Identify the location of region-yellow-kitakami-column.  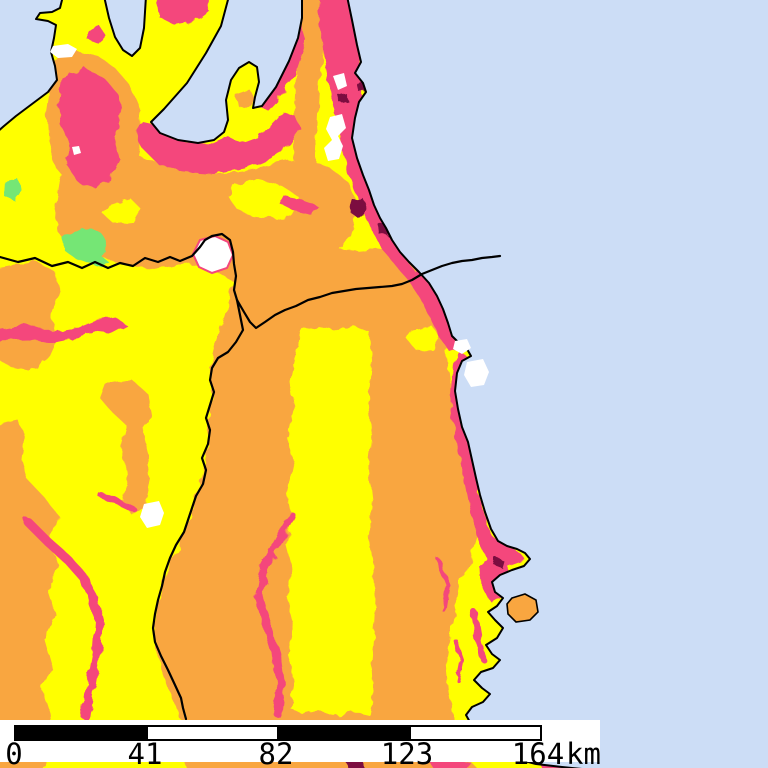
(331, 521).